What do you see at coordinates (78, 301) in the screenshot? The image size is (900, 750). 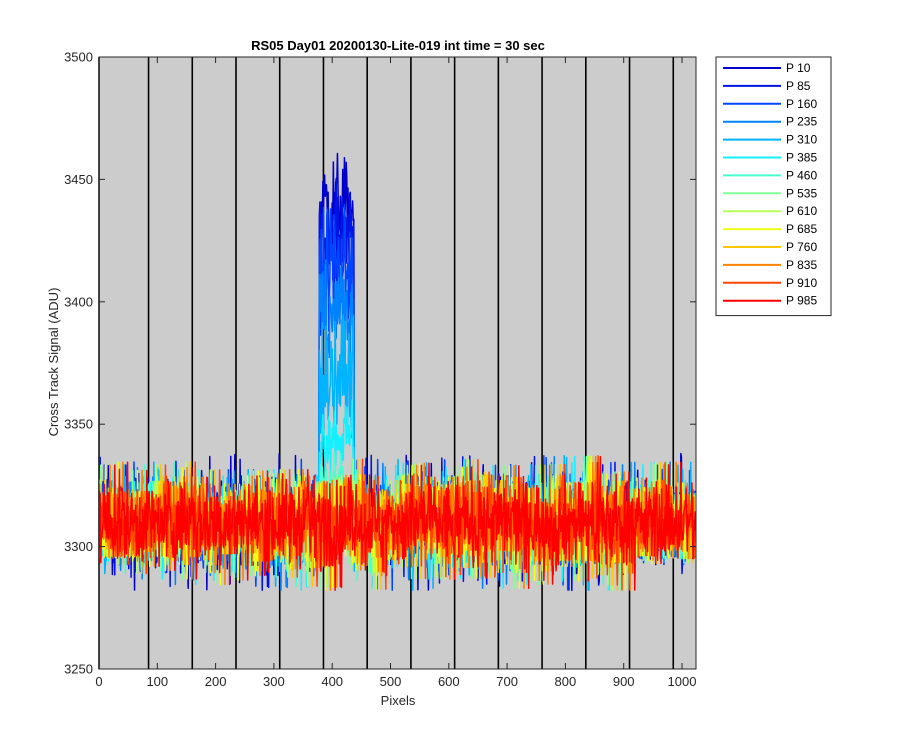 I see `y-tick-label: 3400` at bounding box center [78, 301].